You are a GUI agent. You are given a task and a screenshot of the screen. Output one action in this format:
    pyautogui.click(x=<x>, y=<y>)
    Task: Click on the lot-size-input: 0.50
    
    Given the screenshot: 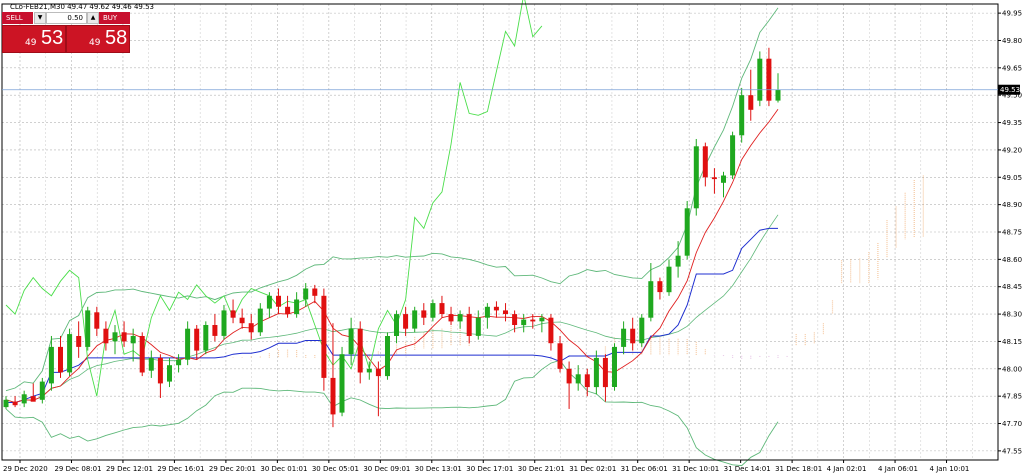 What is the action you would take?
    pyautogui.click(x=66, y=18)
    